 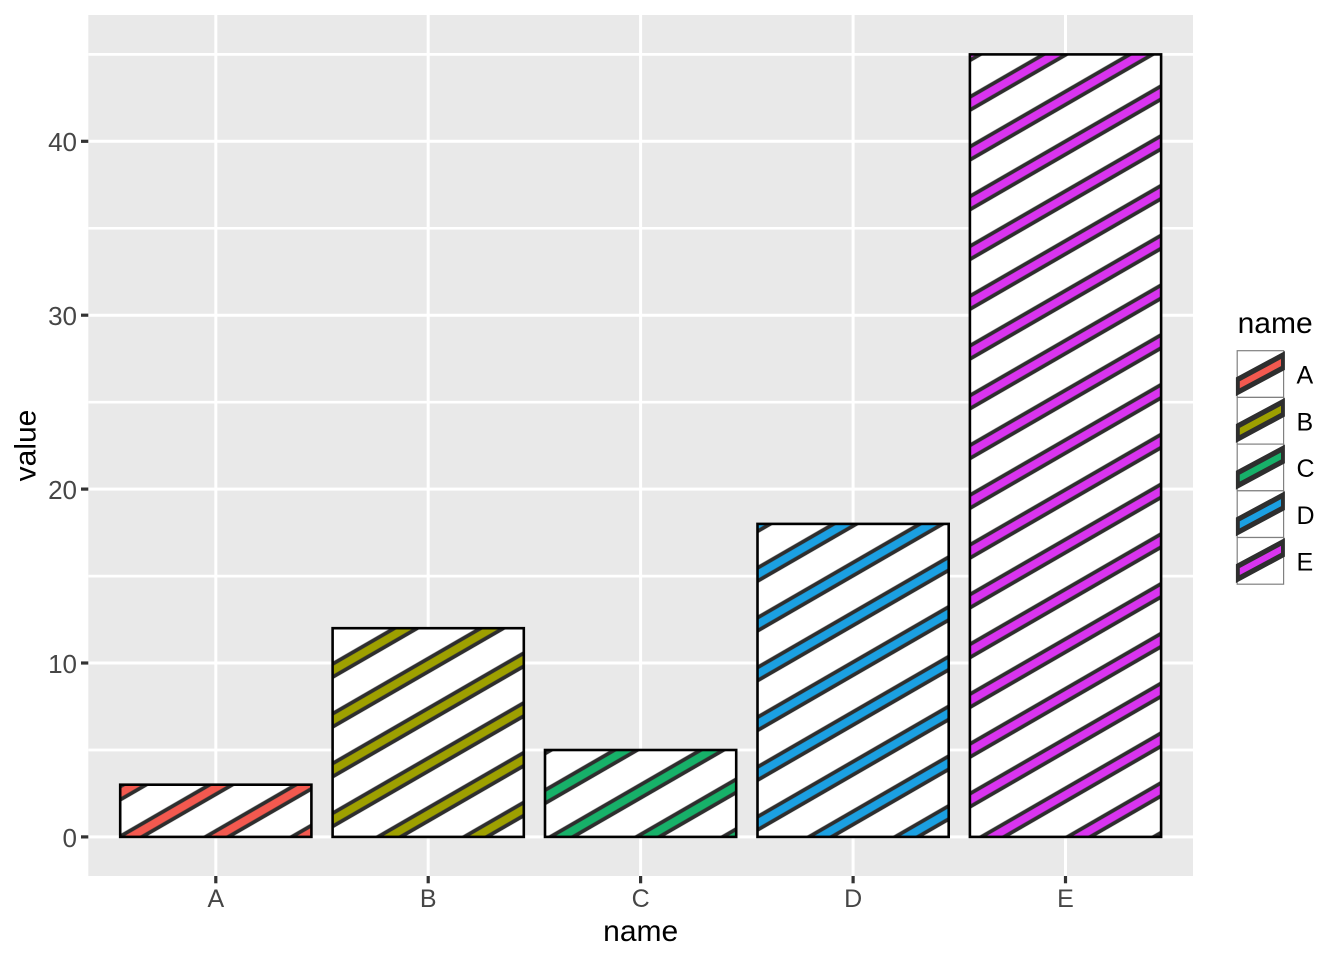 What do you see at coordinates (62, 664) in the screenshot?
I see `svg-text: 10` at bounding box center [62, 664].